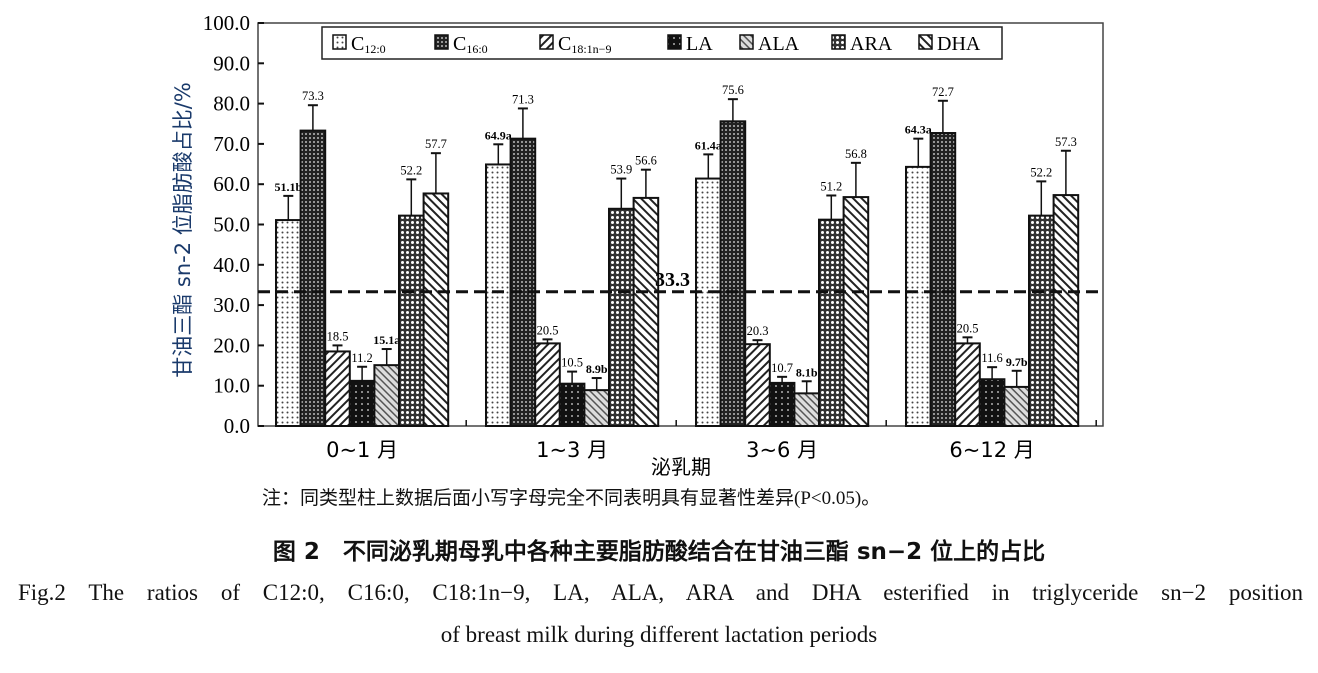 The width and height of the screenshot is (1318, 673). I want to click on y-tick-label: 50.0, so click(231, 225).